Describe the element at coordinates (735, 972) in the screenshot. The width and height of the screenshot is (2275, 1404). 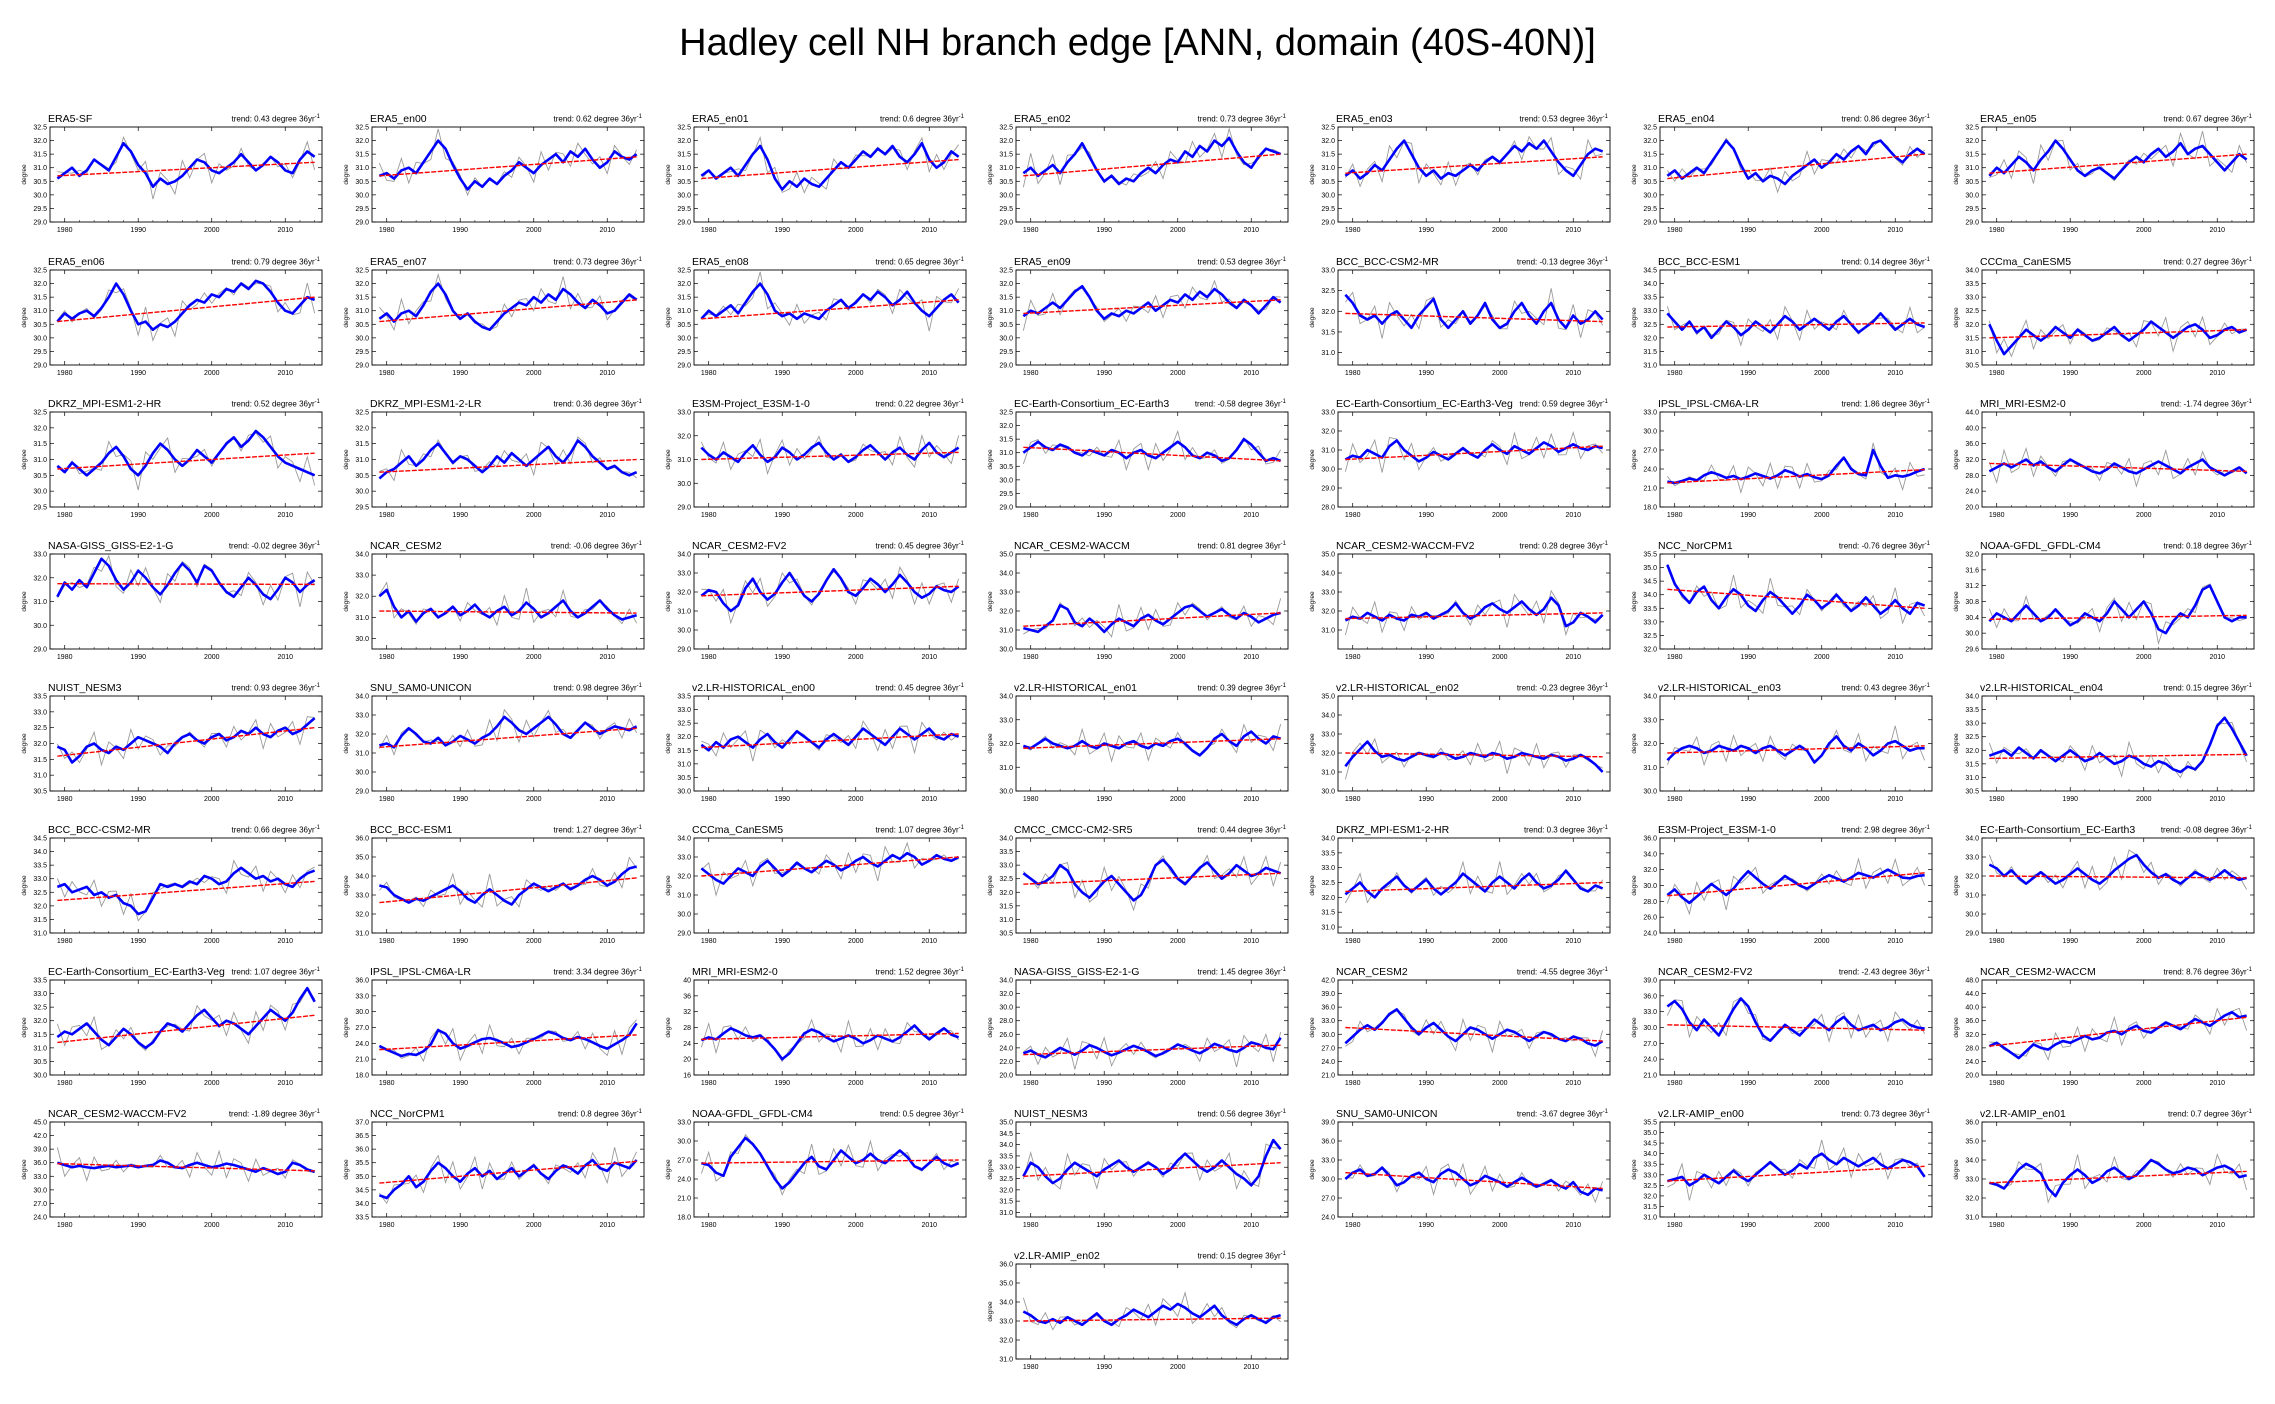
I see `panel-title: MRI_MRI-ESM2-0` at that location.